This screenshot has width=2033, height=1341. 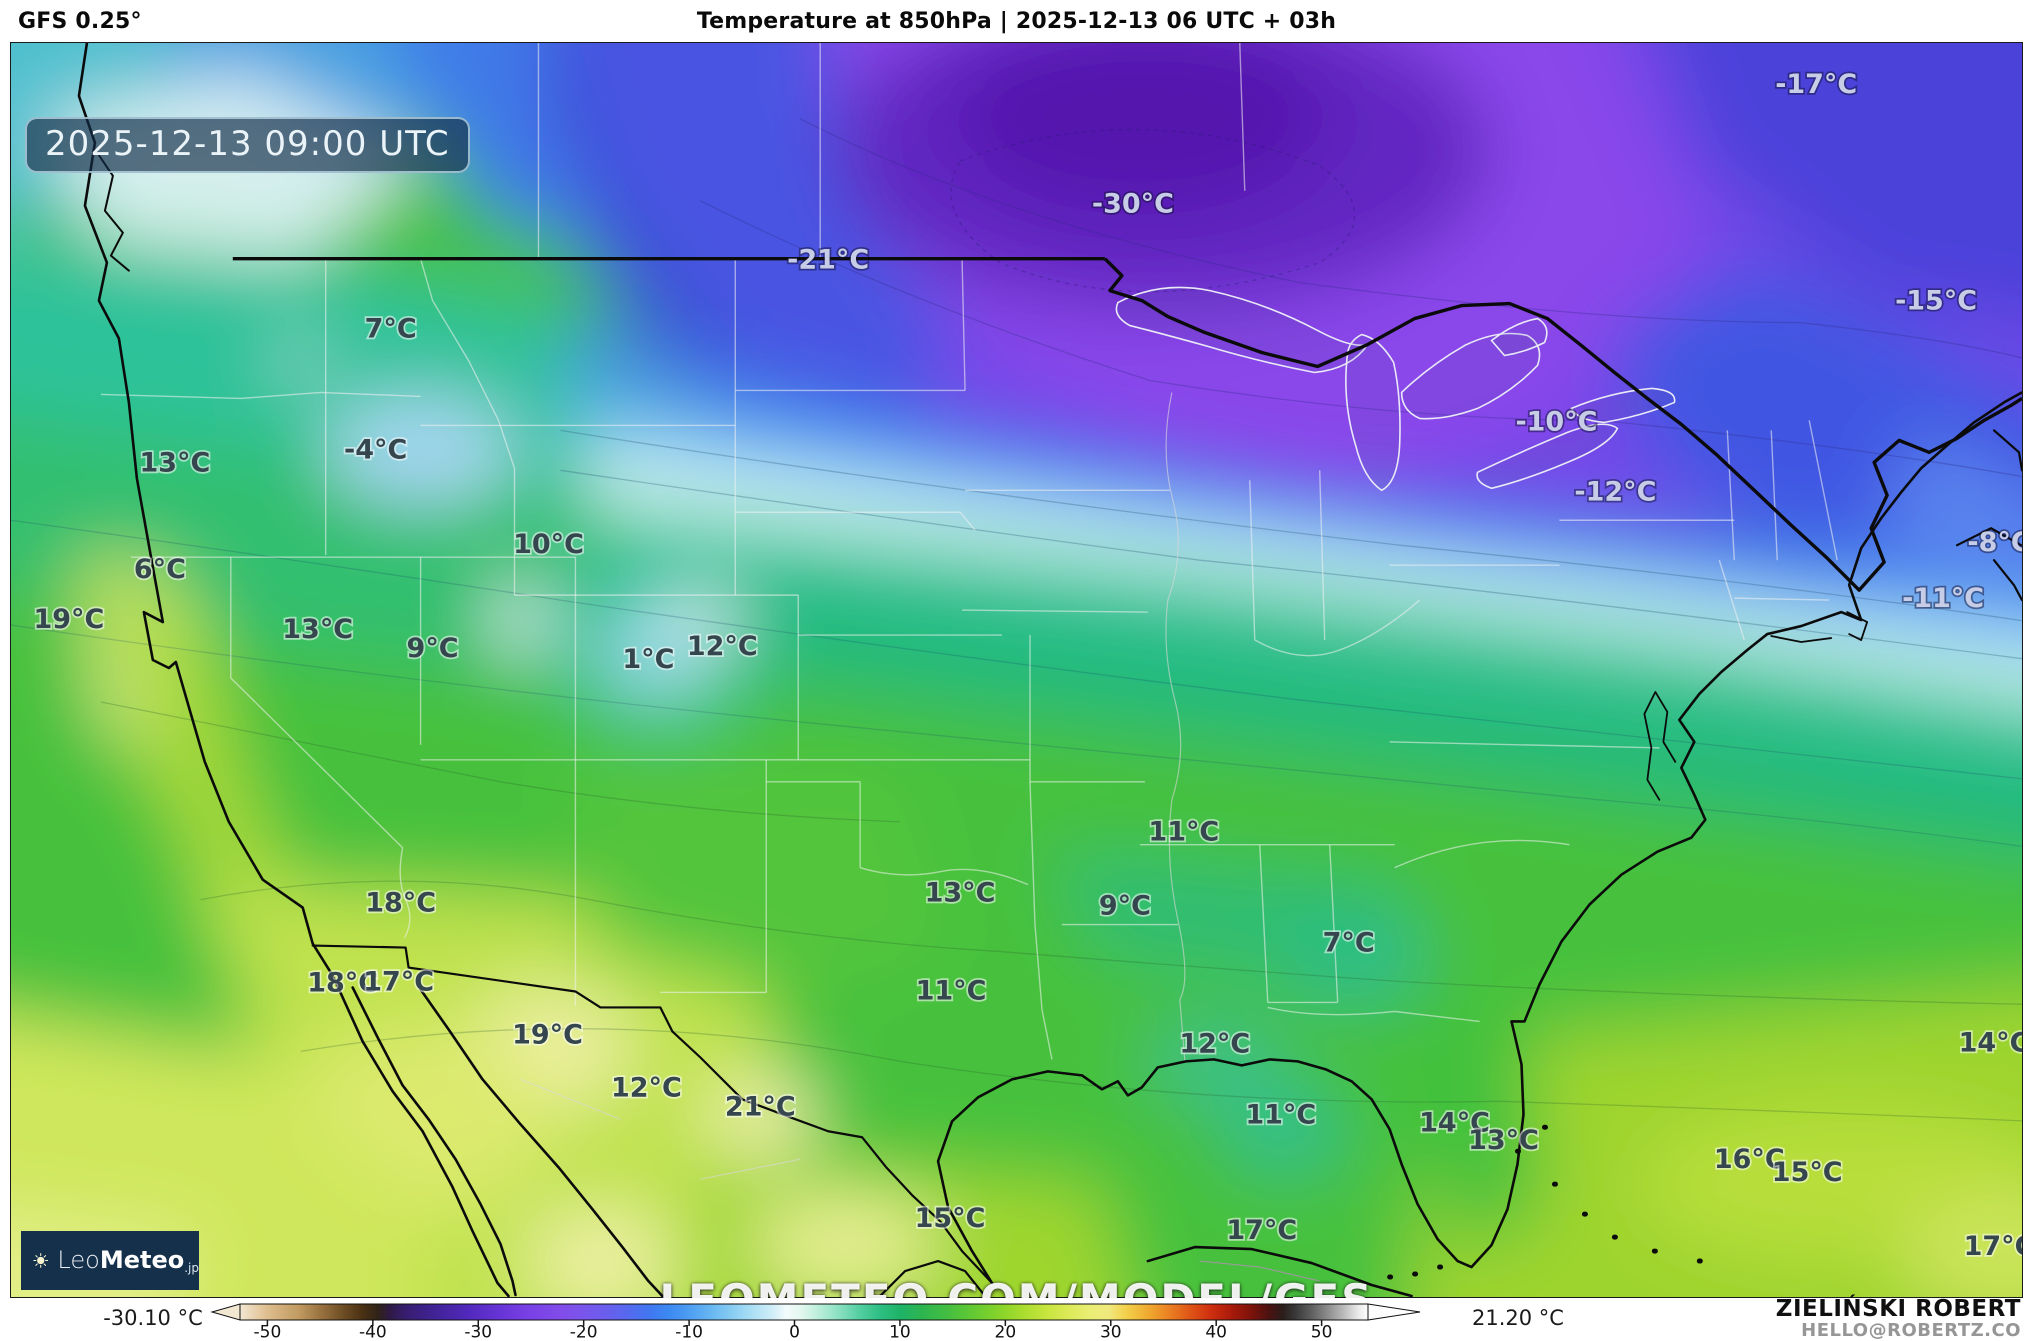 What do you see at coordinates (1615, 491) in the screenshot?
I see `temp-label: -12°C` at bounding box center [1615, 491].